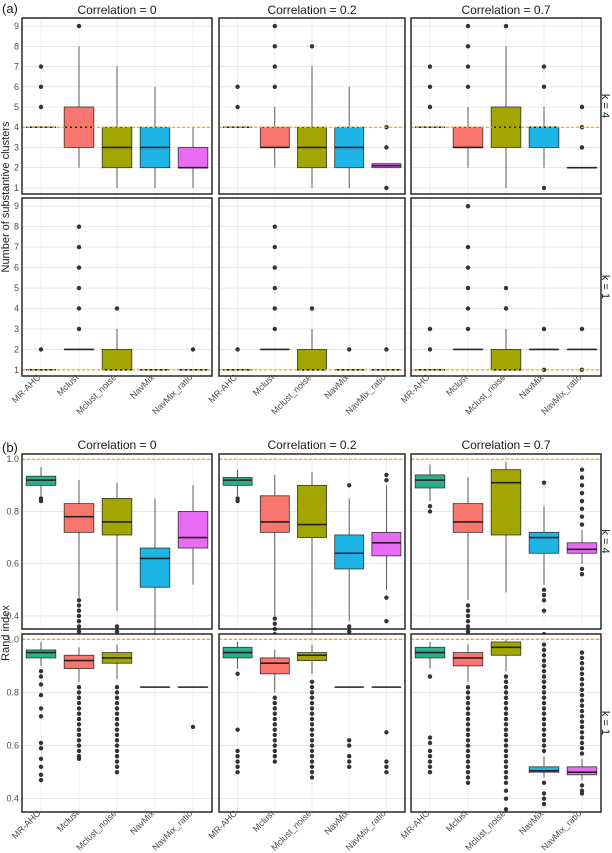  Describe the element at coordinates (16, 349) in the screenshot. I see `y-tick-label: 2` at that location.